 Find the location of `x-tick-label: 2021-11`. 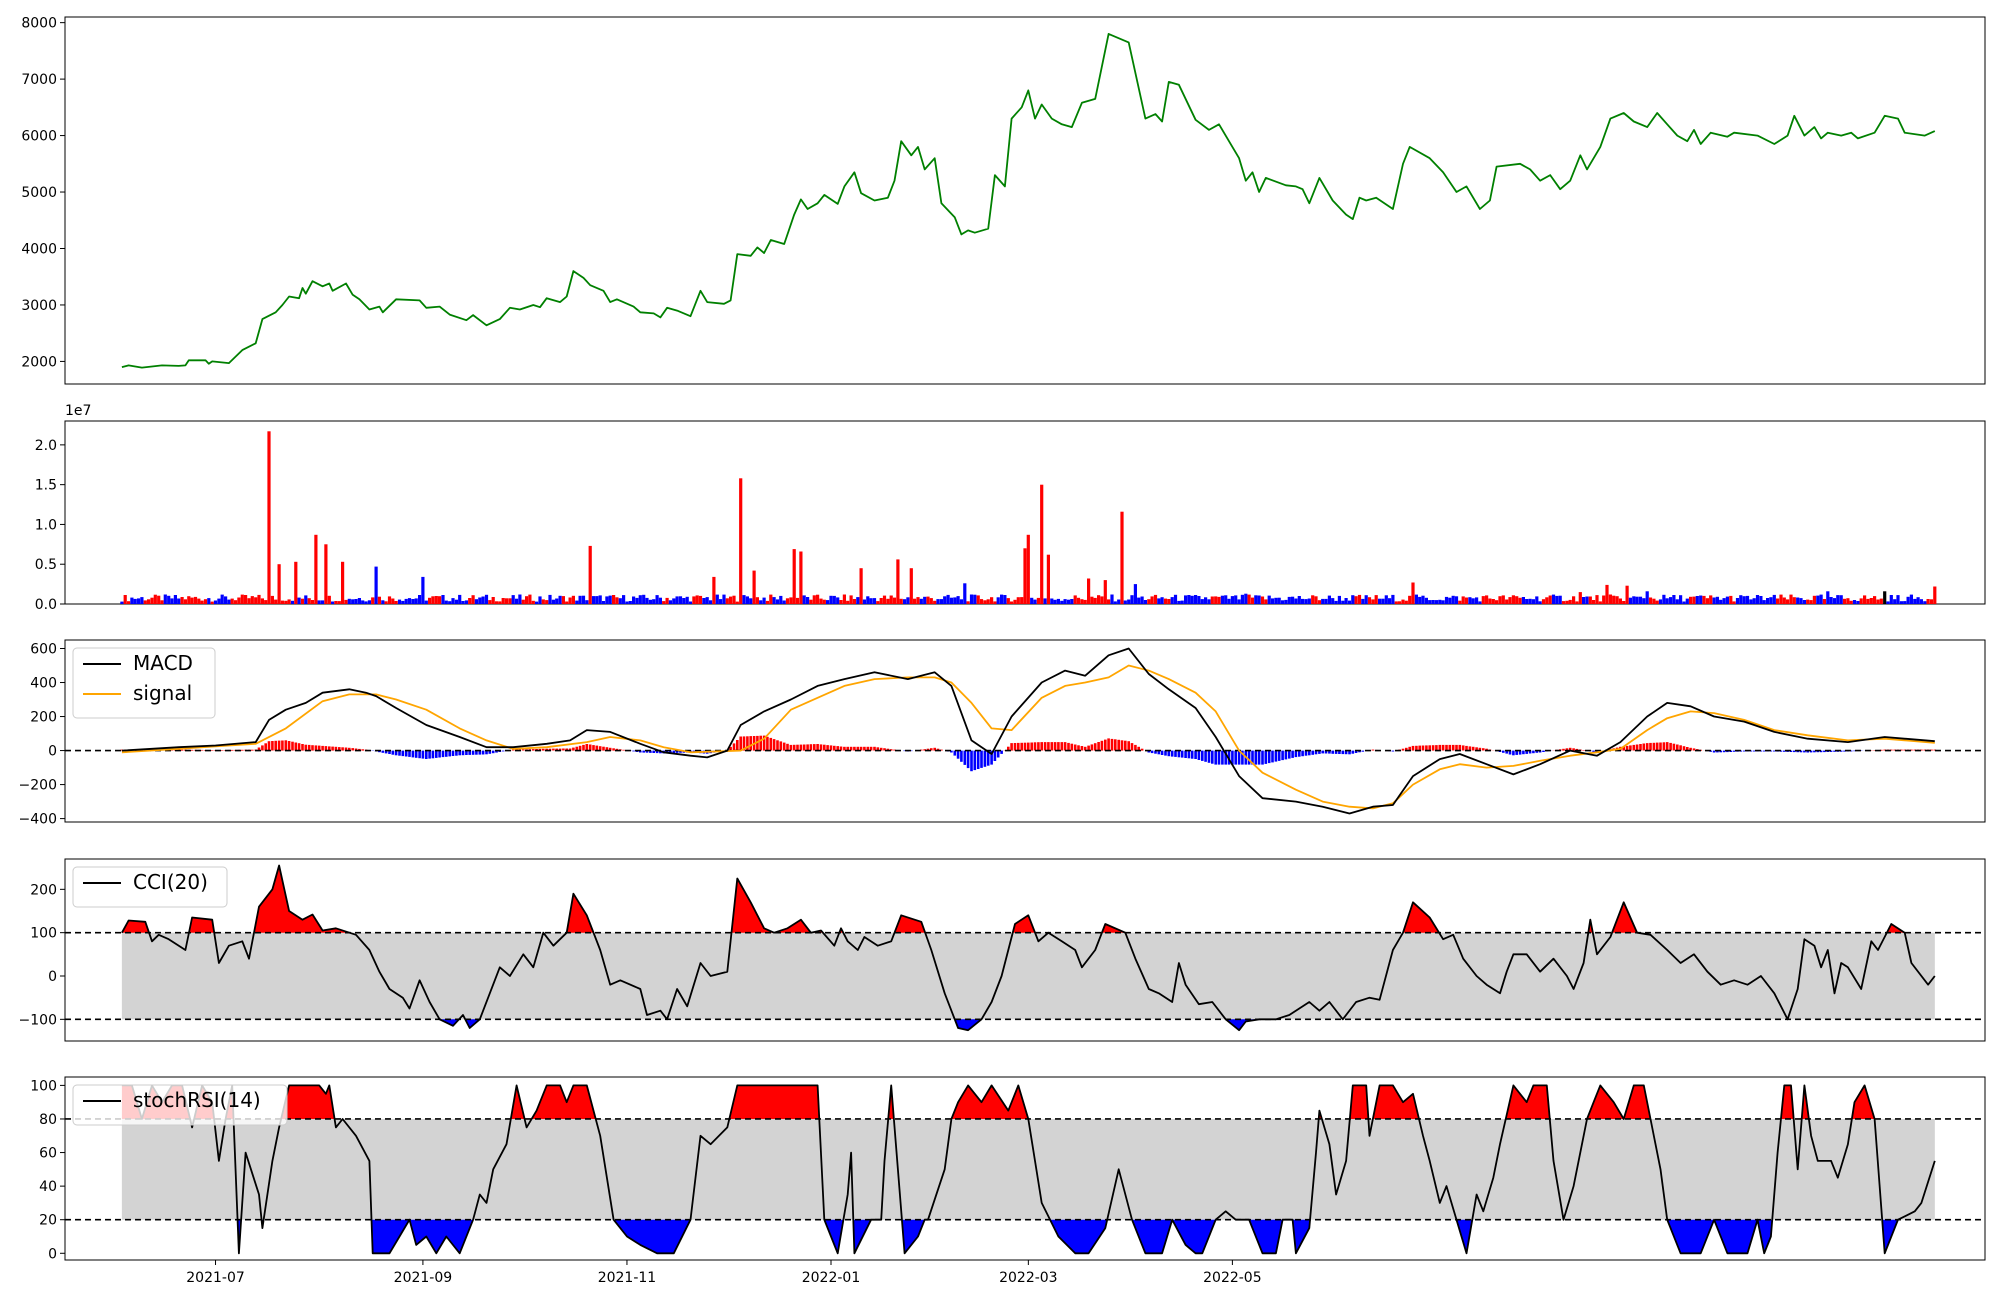

x-tick-label: 2021-11 is located at coordinates (627, 1278).